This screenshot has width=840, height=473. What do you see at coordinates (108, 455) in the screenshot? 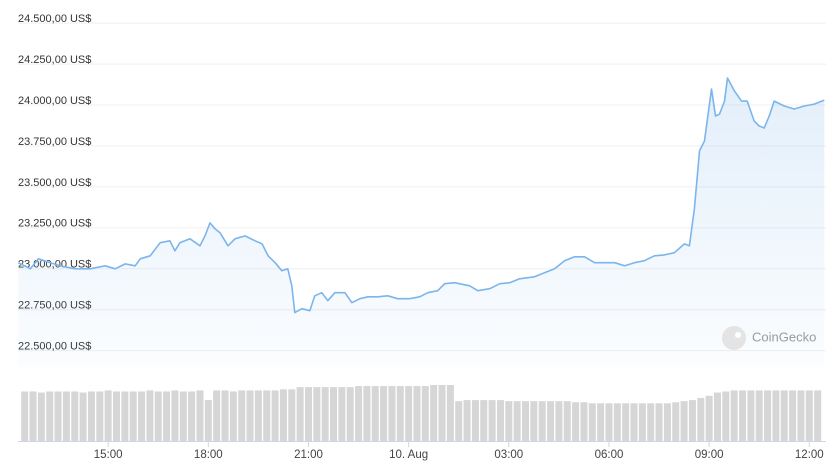
I see `x-tick-label: 15:00` at bounding box center [108, 455].